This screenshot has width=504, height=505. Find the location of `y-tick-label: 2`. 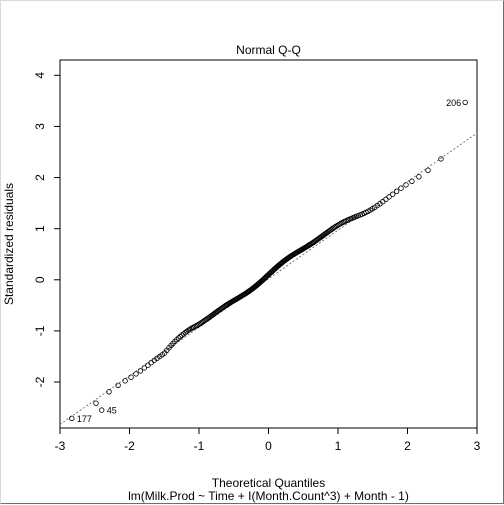

y-tick-label: 2 is located at coordinates (40, 177).